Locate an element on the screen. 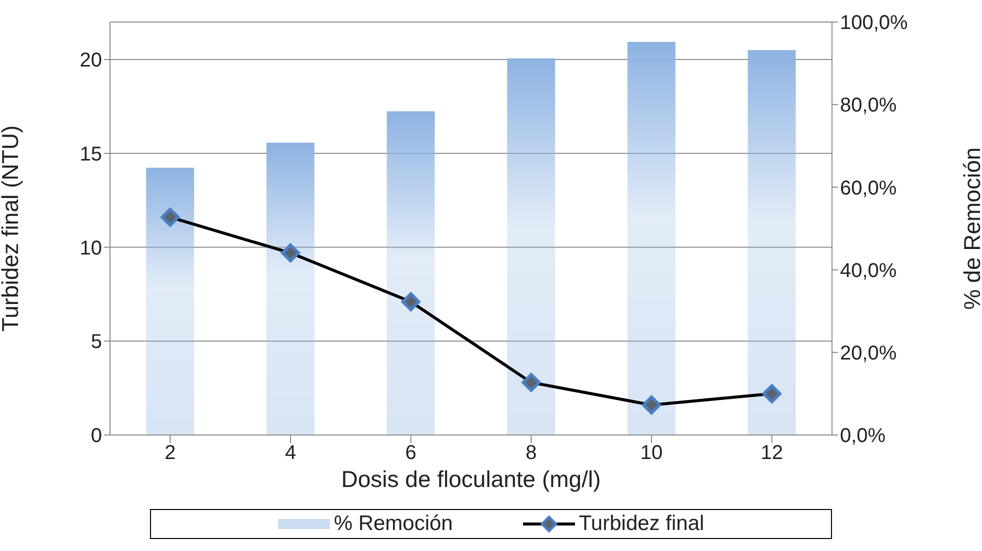  y2-tick-label: 40,0% is located at coordinates (868, 271).